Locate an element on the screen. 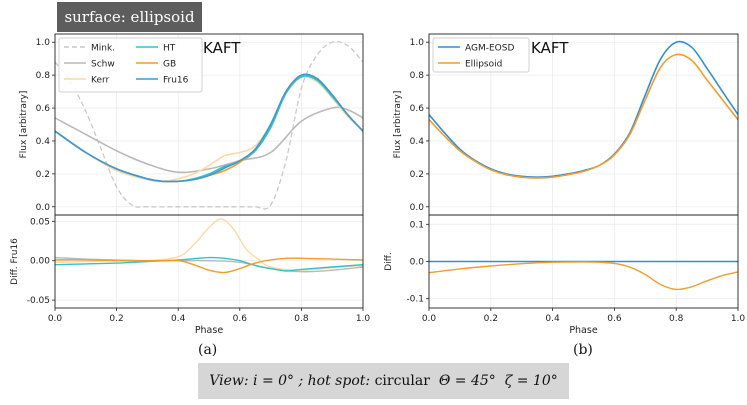 The height and width of the screenshot is (405, 747). legend-label-ellipsoid: Ellipsoid is located at coordinates (483, 65).